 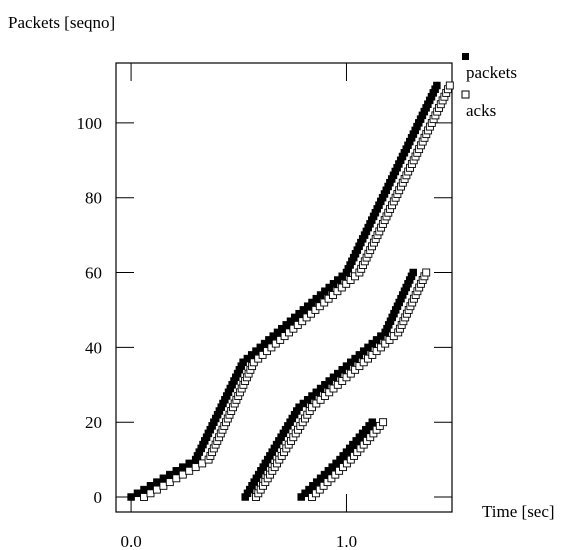 I want to click on x-tick-label: 1.0, so click(x=346, y=541).